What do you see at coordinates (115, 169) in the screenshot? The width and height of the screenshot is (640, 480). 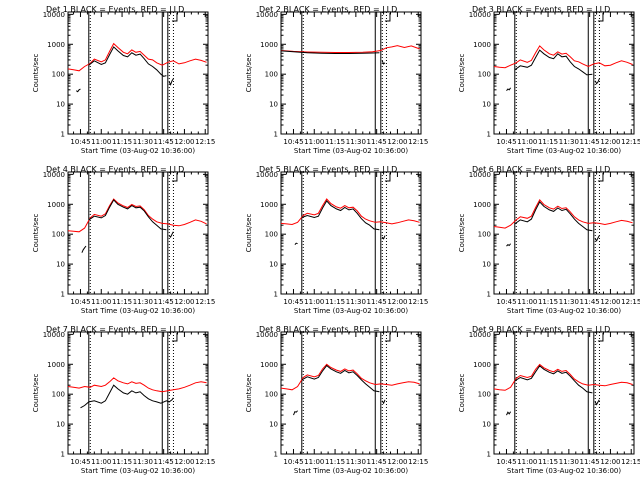 I see `panel-title: Det 4 BLACK = Events, RED = LLD` at bounding box center [115, 169].